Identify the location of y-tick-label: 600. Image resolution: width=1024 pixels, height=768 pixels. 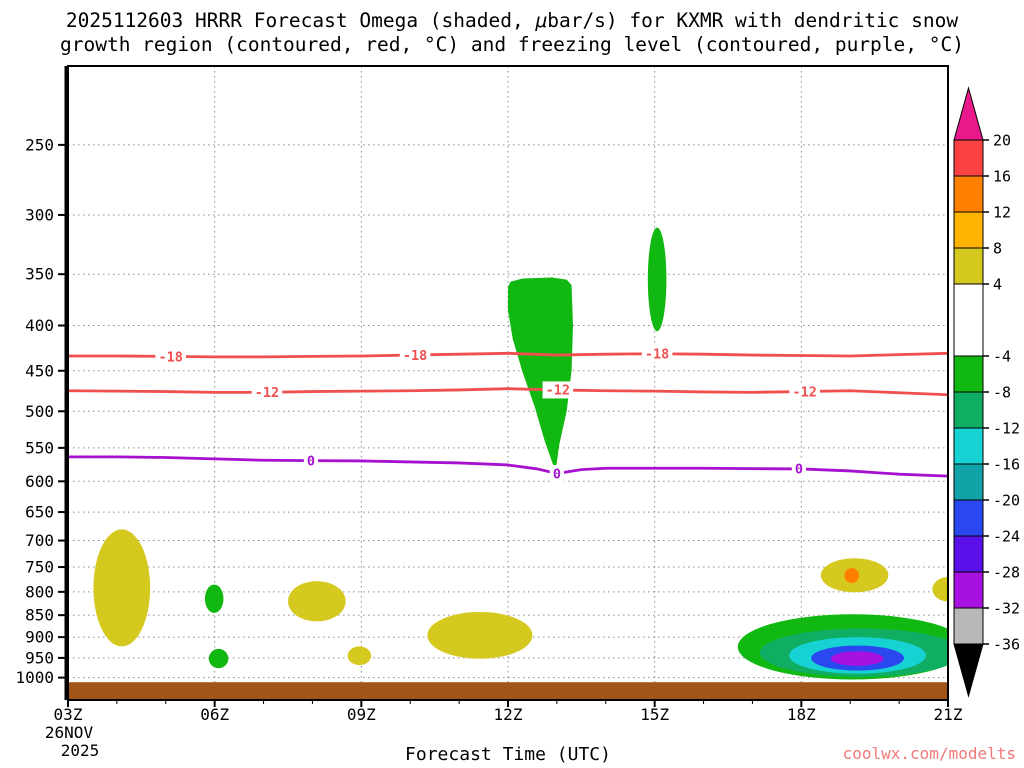
(39, 481).